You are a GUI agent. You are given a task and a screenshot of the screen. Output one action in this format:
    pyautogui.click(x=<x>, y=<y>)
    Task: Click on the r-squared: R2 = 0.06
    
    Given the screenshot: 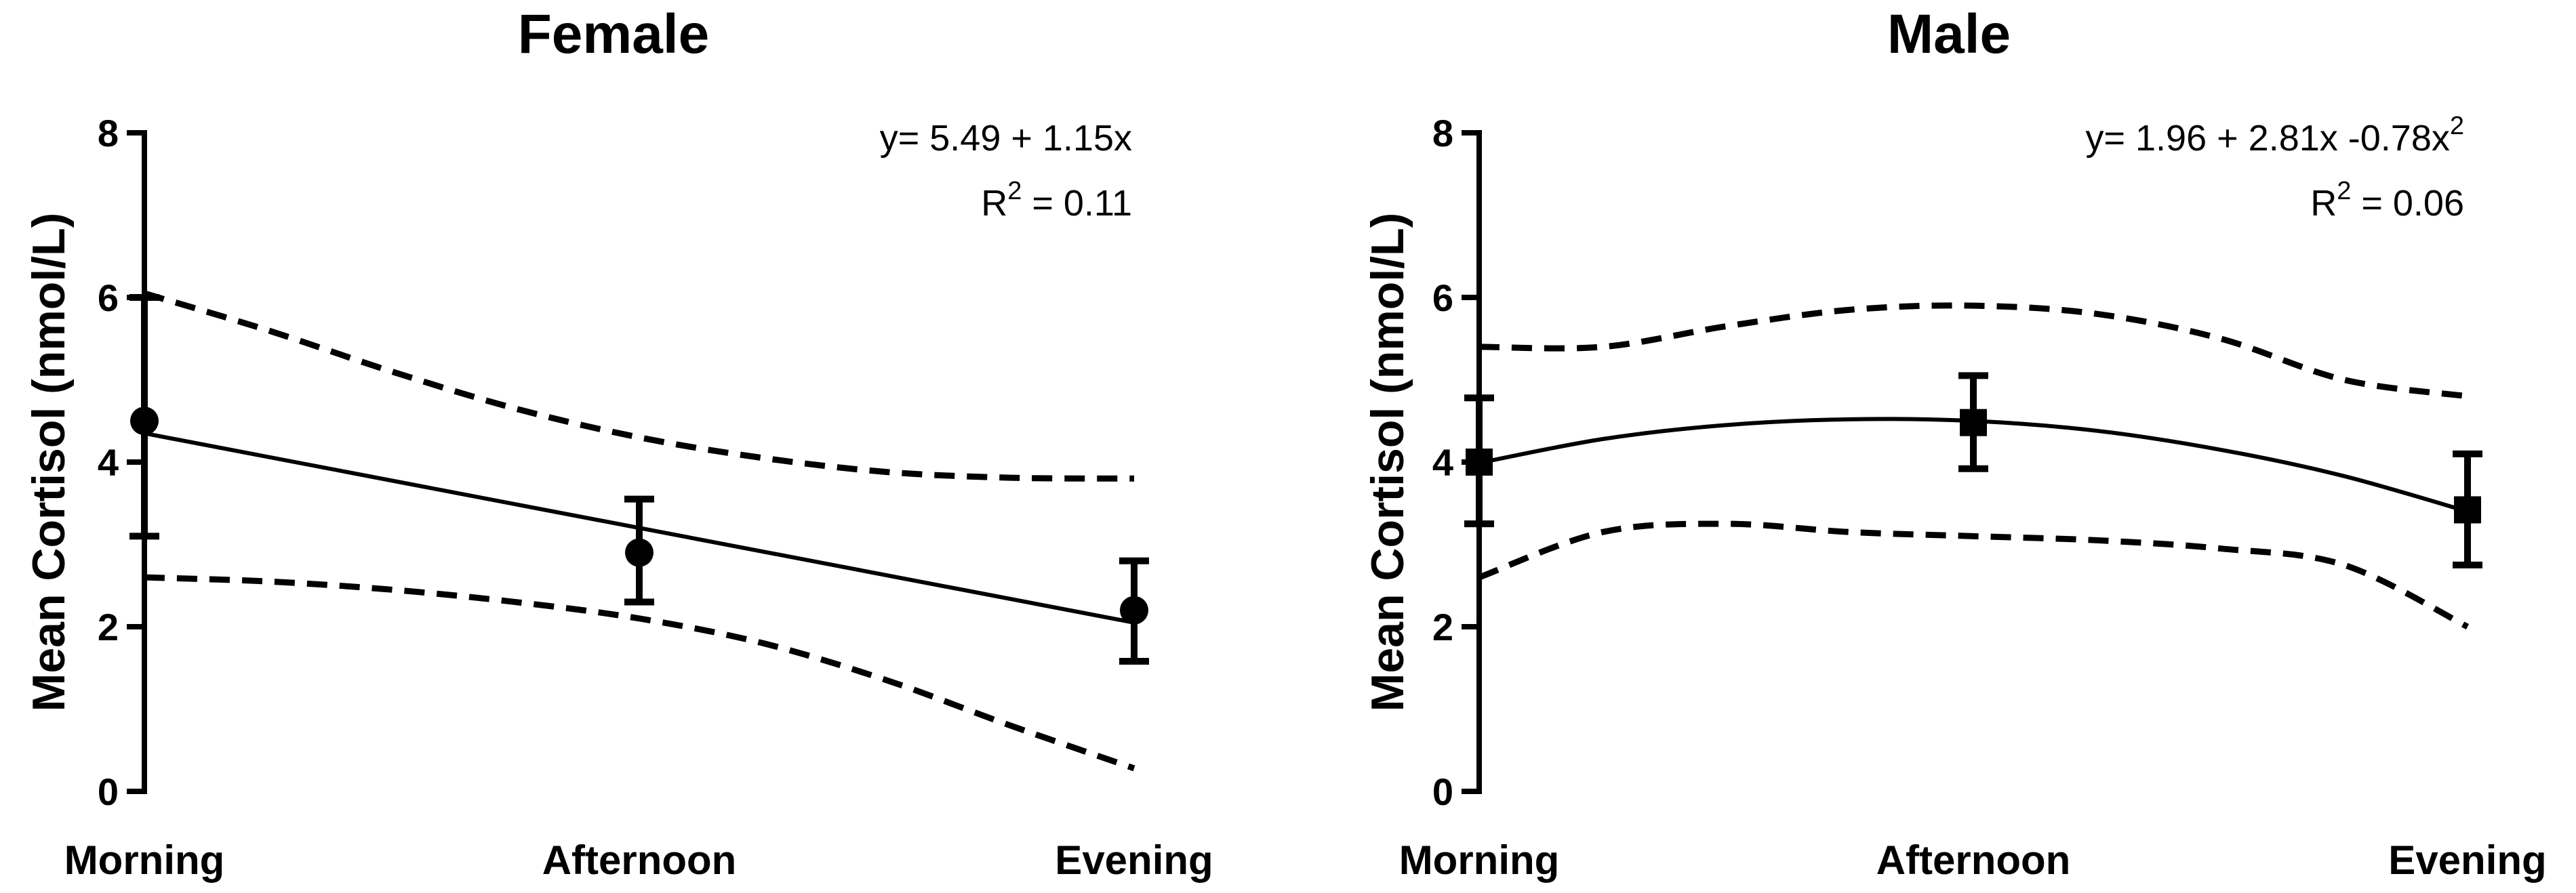 What is the action you would take?
    pyautogui.click(x=2387, y=200)
    